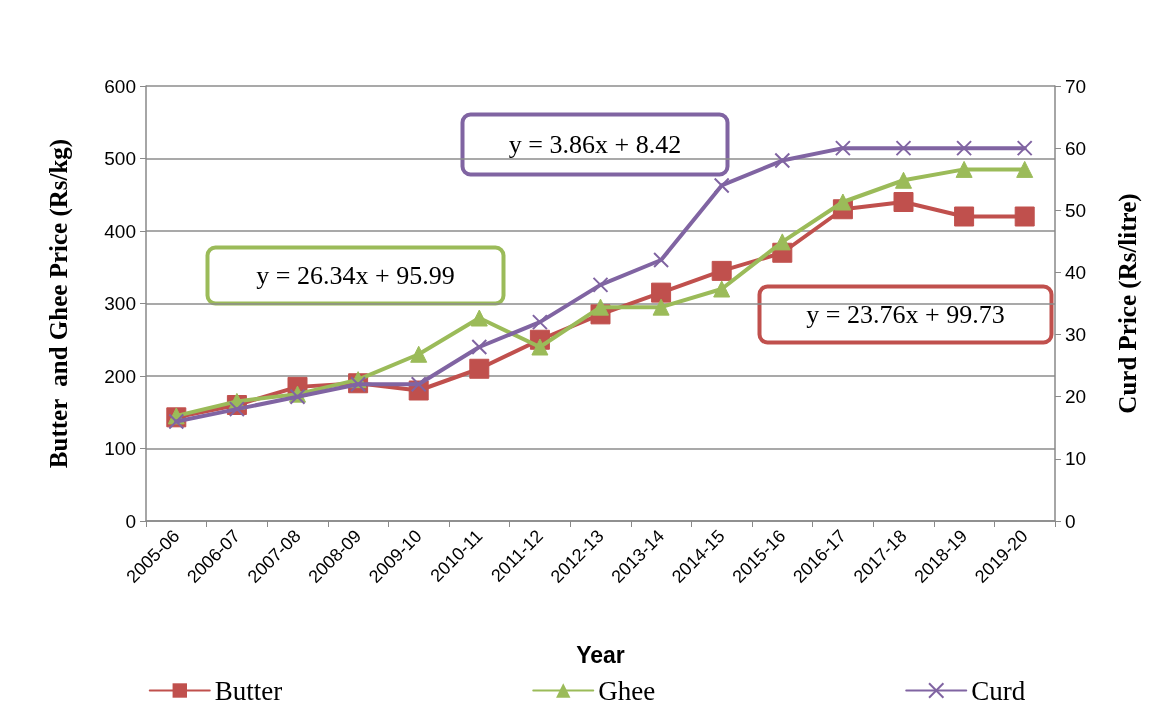 This screenshot has height=711, width=1174. Describe the element at coordinates (130, 521) in the screenshot. I see `y-tick-label: 0` at that location.